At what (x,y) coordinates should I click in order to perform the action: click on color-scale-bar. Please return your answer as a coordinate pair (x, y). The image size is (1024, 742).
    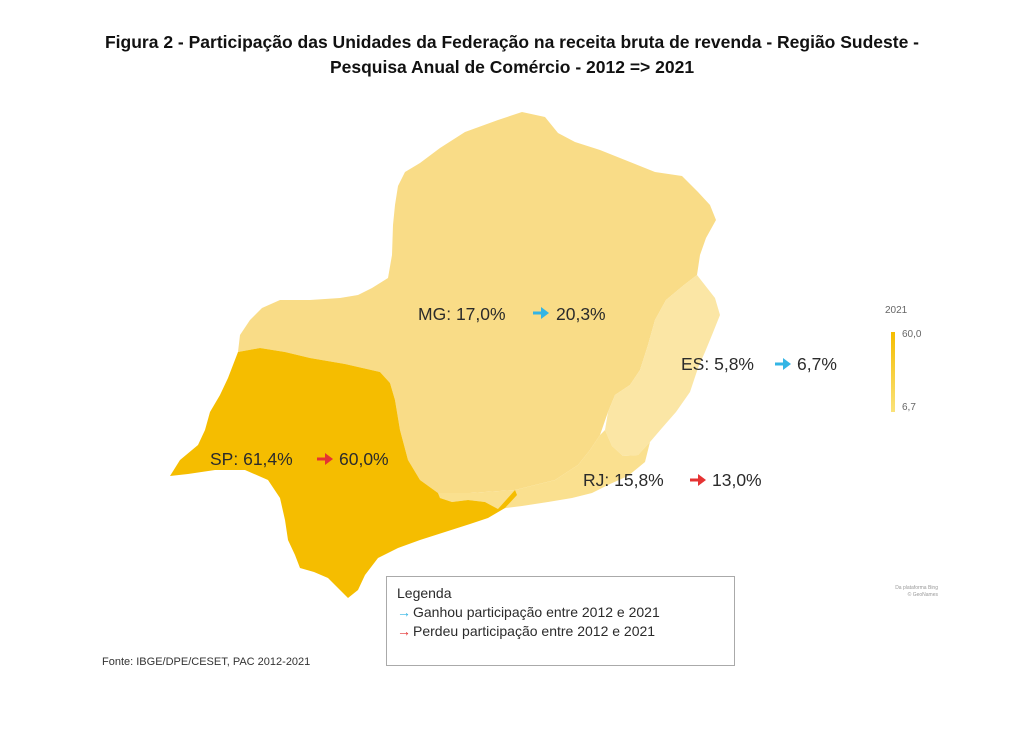
    Looking at the image, I should click on (893, 372).